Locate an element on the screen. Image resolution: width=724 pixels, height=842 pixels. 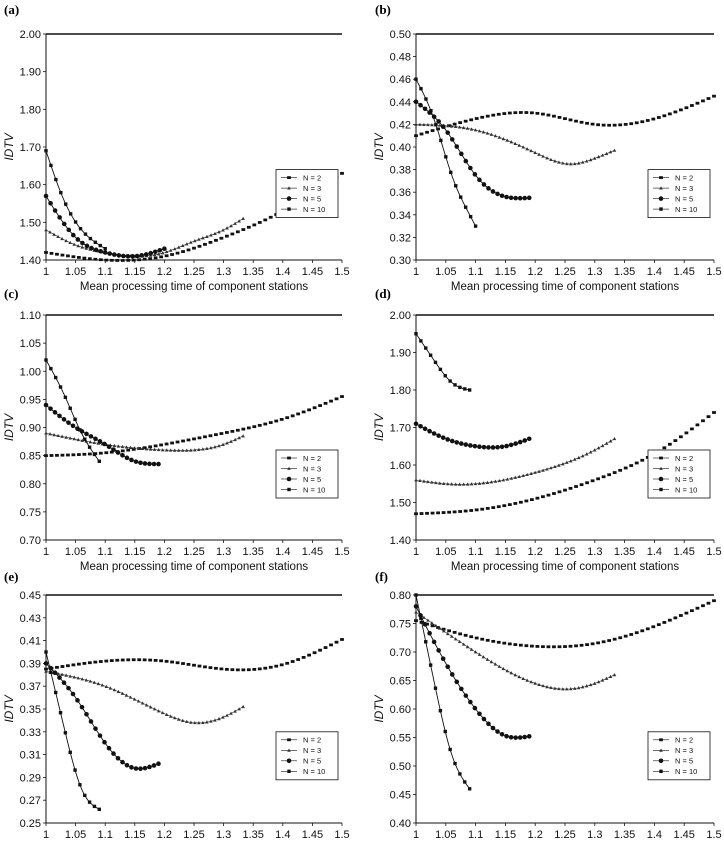
y-tick-label: 0.55 is located at coordinates (400, 739).